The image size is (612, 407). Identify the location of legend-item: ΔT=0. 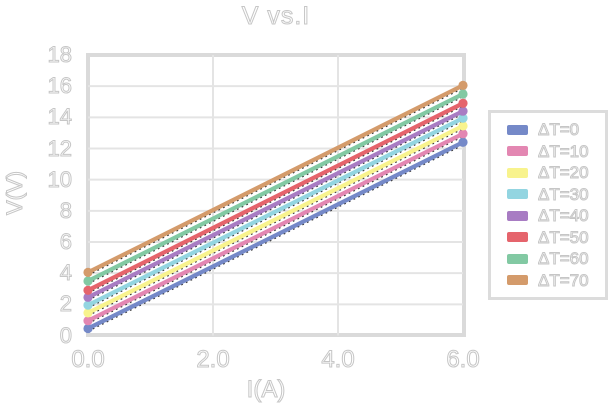
(556, 130).